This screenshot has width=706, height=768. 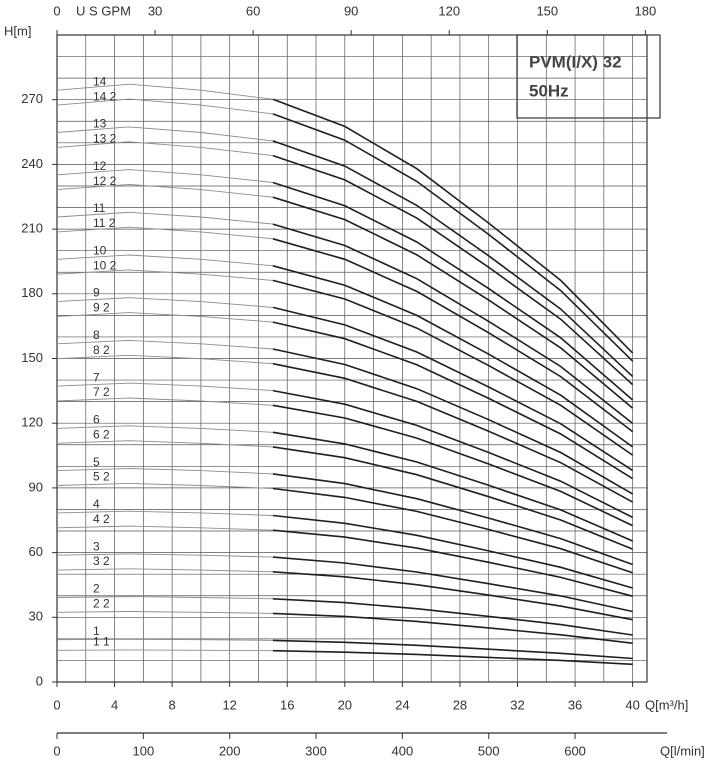 What do you see at coordinates (287, 704) in the screenshot?
I see `x-tick-label: 16` at bounding box center [287, 704].